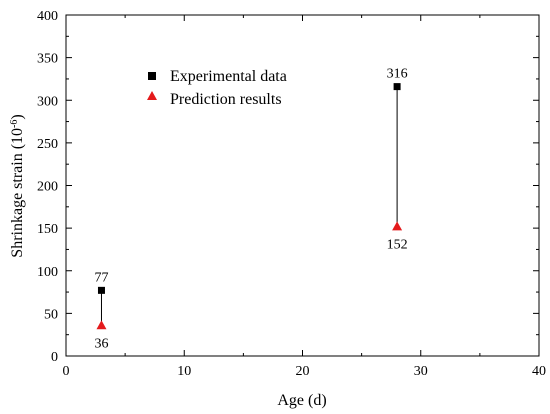  I want to click on y-tick-label: 200, so click(47, 187).